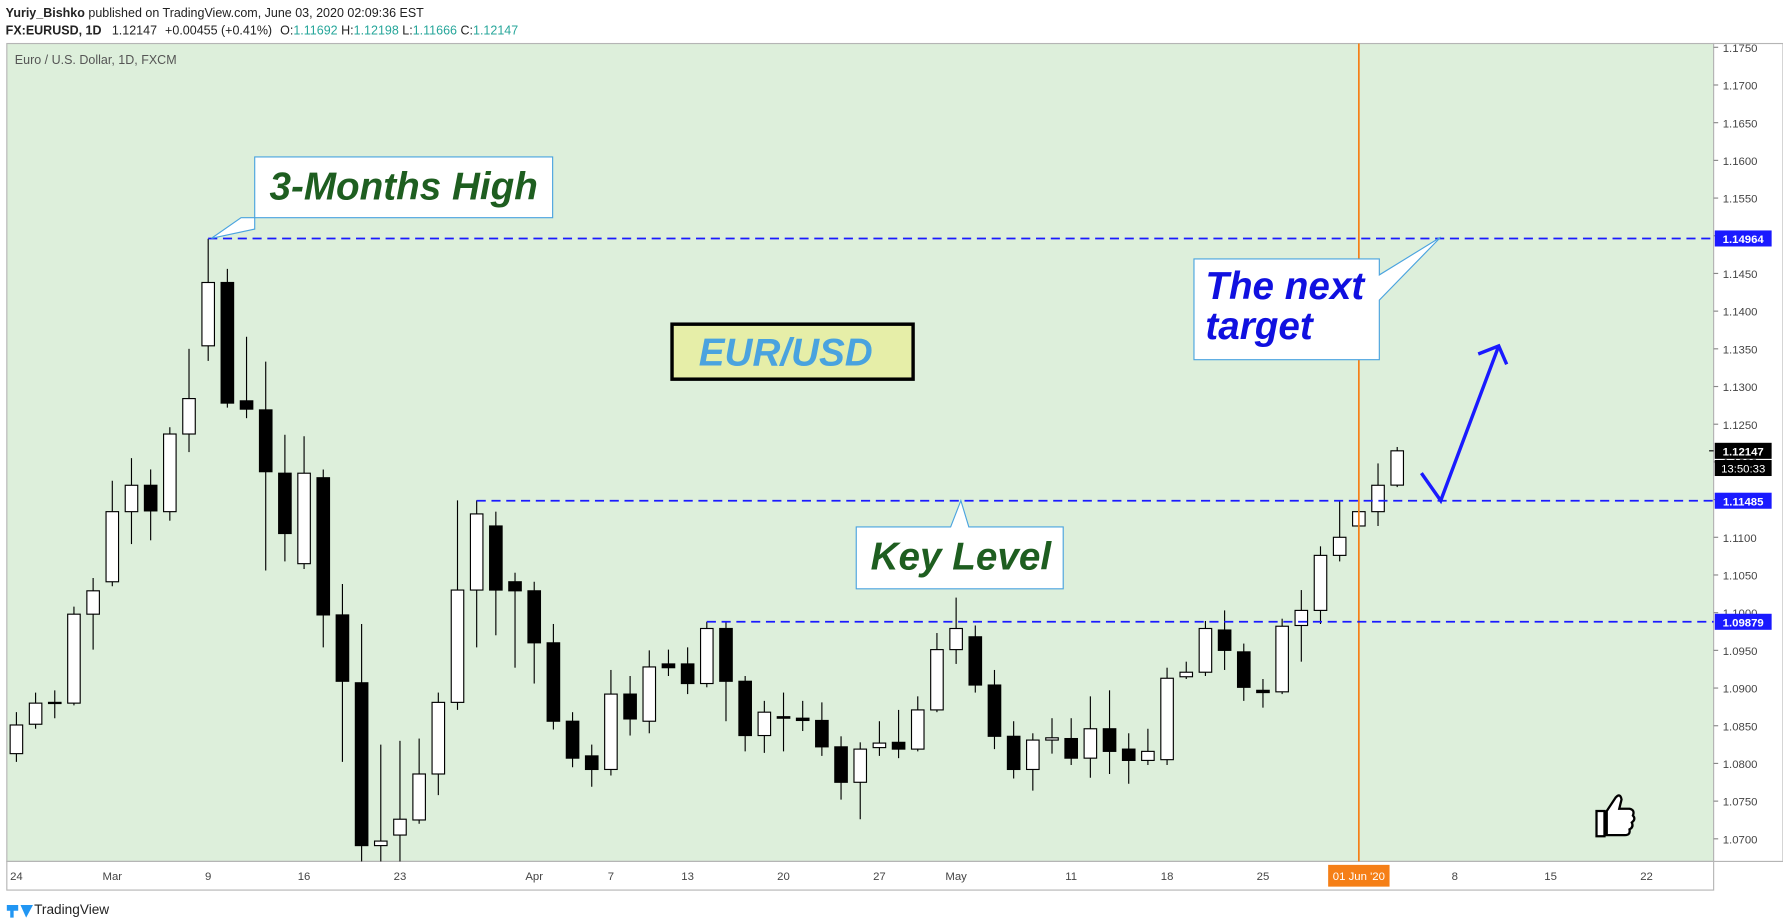 Image resolution: width=1783 pixels, height=921 pixels. What do you see at coordinates (1167, 877) in the screenshot?
I see `x-tick-label: 18` at bounding box center [1167, 877].